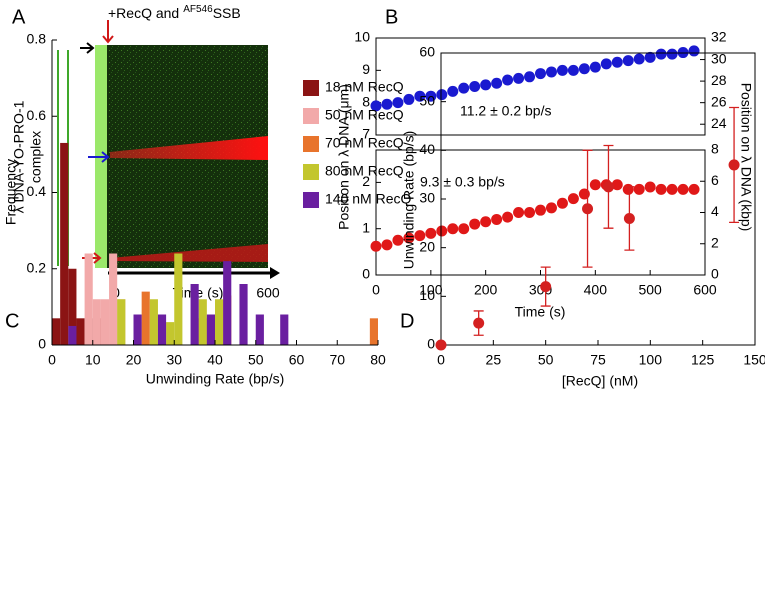 The width and height of the screenshot is (765, 594). What do you see at coordinates (19, 17) in the screenshot?
I see `panel-label: A` at bounding box center [19, 17].